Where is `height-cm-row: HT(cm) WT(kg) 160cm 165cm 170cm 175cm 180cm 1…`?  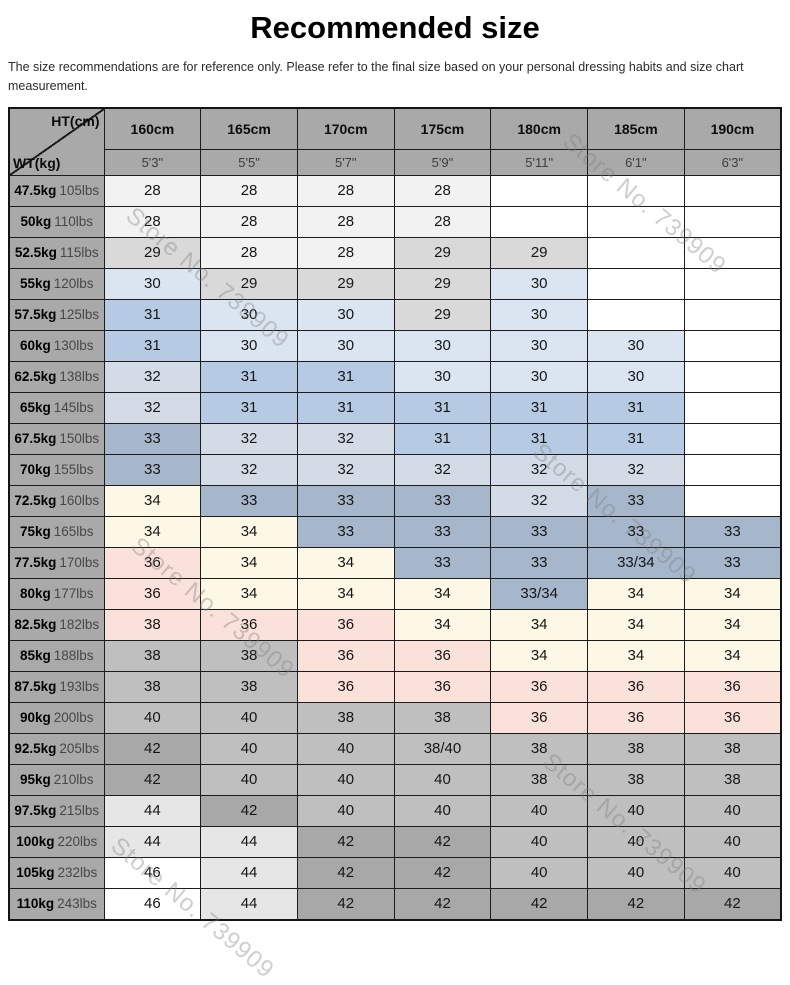
height-cm-row: HT(cm) WT(kg) 160cm 165cm 170cm 175cm 180cm 1… is located at coordinates (395, 141).